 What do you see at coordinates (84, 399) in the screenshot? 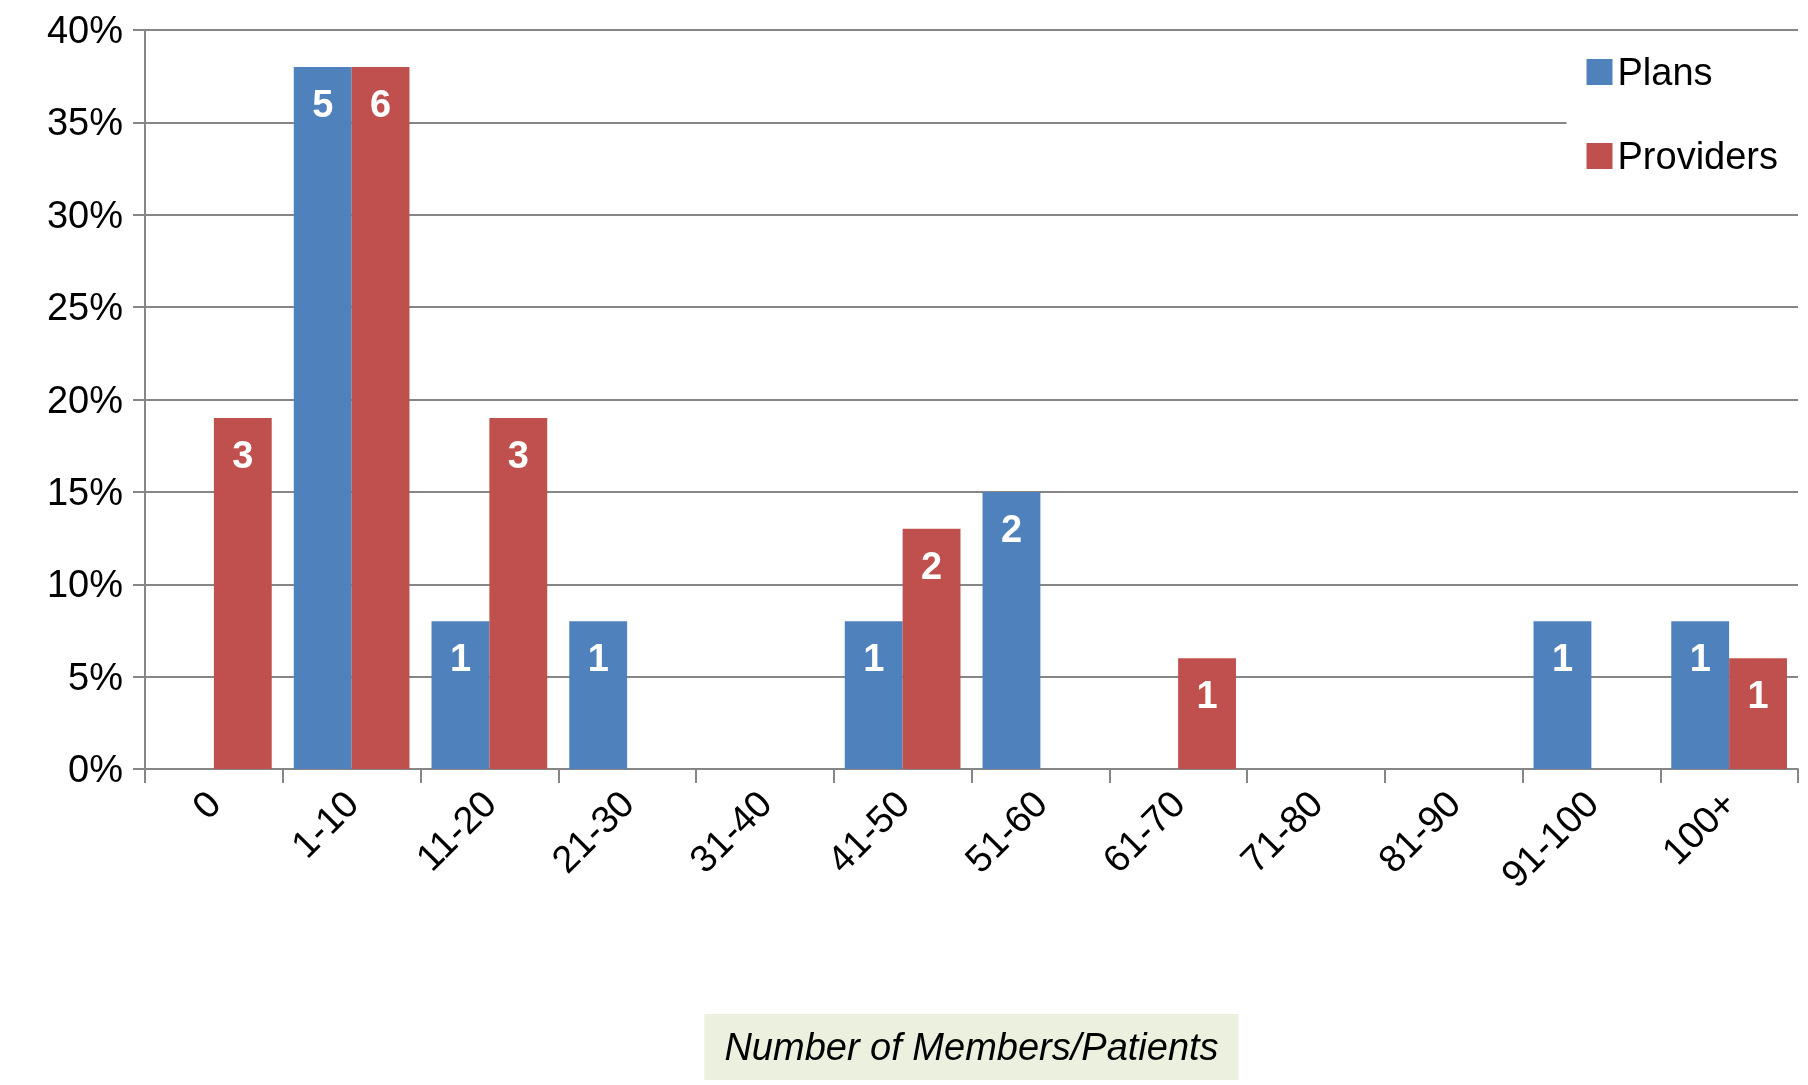
I see `y-tick-label: 20%` at bounding box center [84, 399].